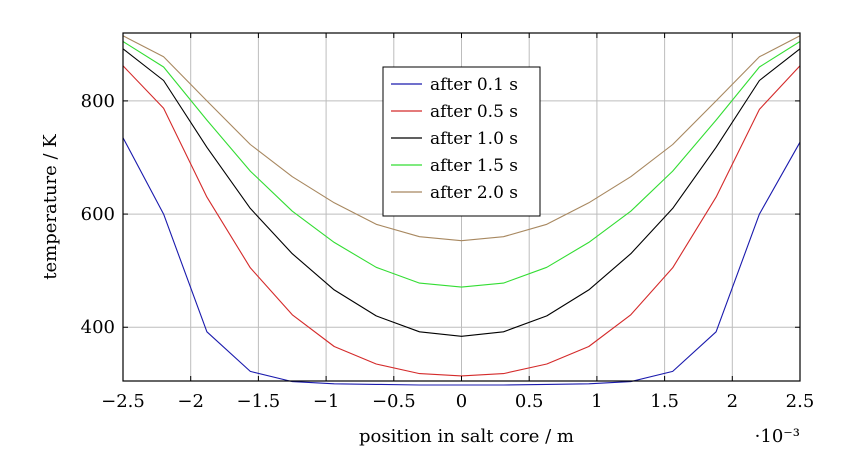 This screenshot has height=469, width=863. What do you see at coordinates (394, 401) in the screenshot?
I see `x-tick-label: −0.5` at bounding box center [394, 401].